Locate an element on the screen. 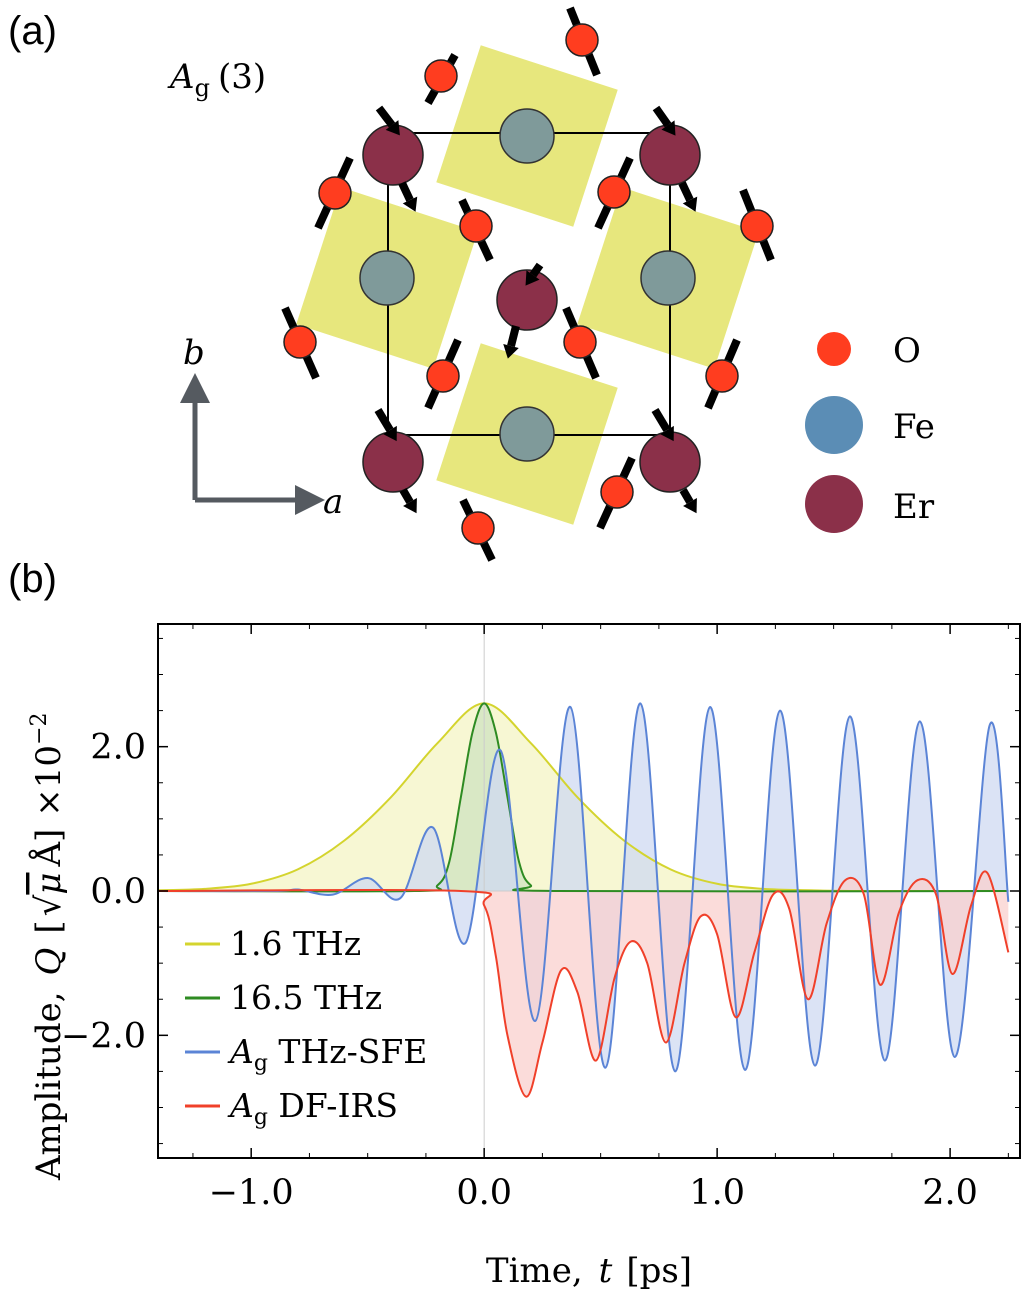  mode-label-index: (3) is located at coordinates (242, 77).